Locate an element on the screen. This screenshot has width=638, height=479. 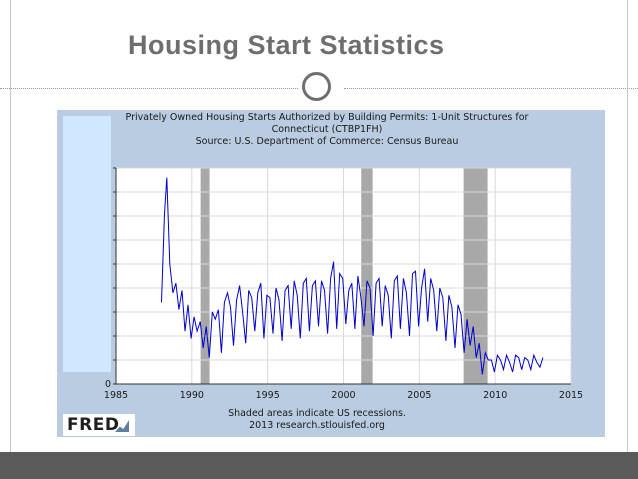
chart-left-strip is located at coordinates (87, 244).